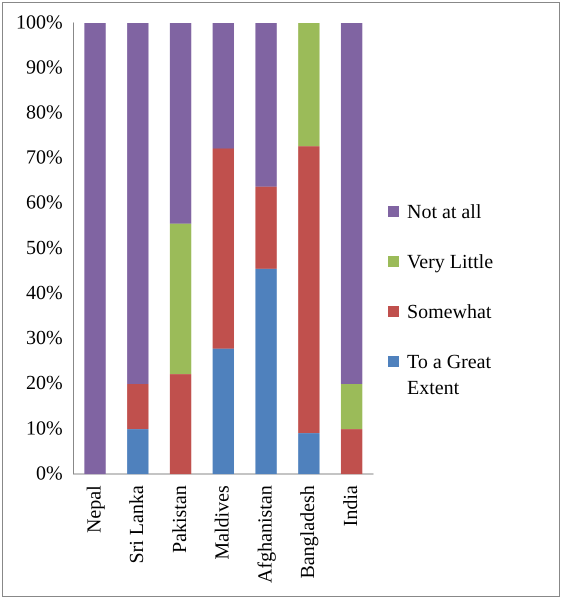 The image size is (564, 601). Describe the element at coordinates (94, 509) in the screenshot. I see `x-tick-label: Nepal` at that location.